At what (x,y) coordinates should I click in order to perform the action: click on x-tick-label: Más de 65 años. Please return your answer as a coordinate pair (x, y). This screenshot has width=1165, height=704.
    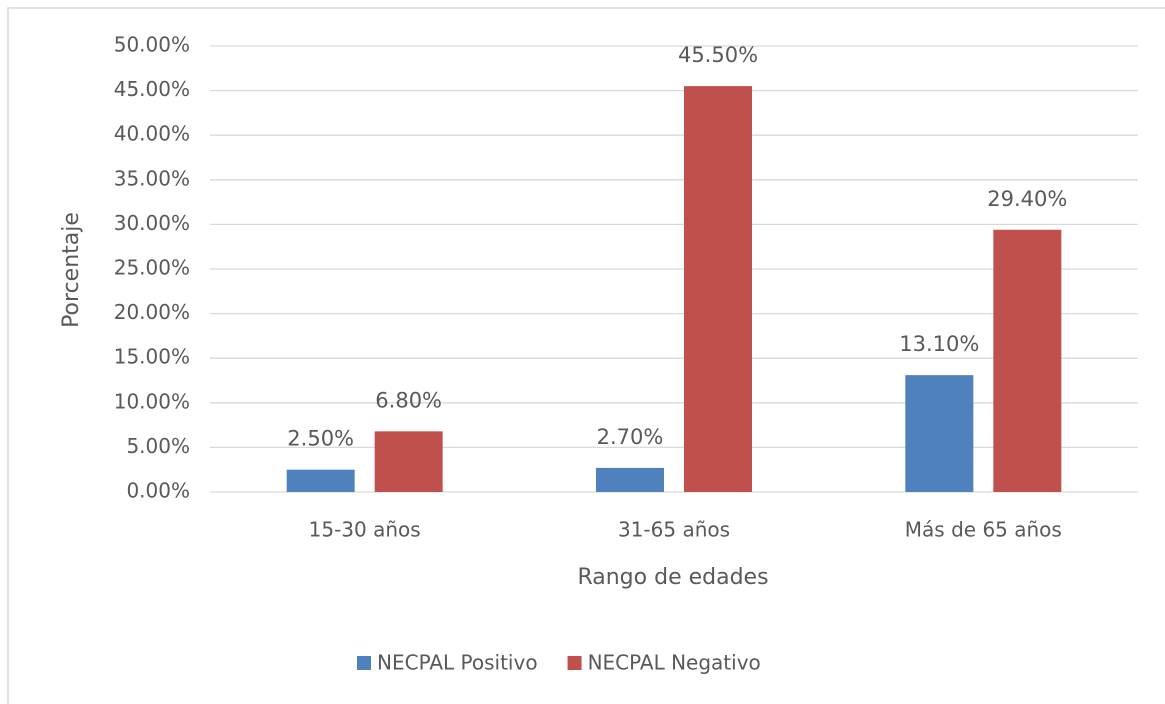
    Looking at the image, I should click on (983, 530).